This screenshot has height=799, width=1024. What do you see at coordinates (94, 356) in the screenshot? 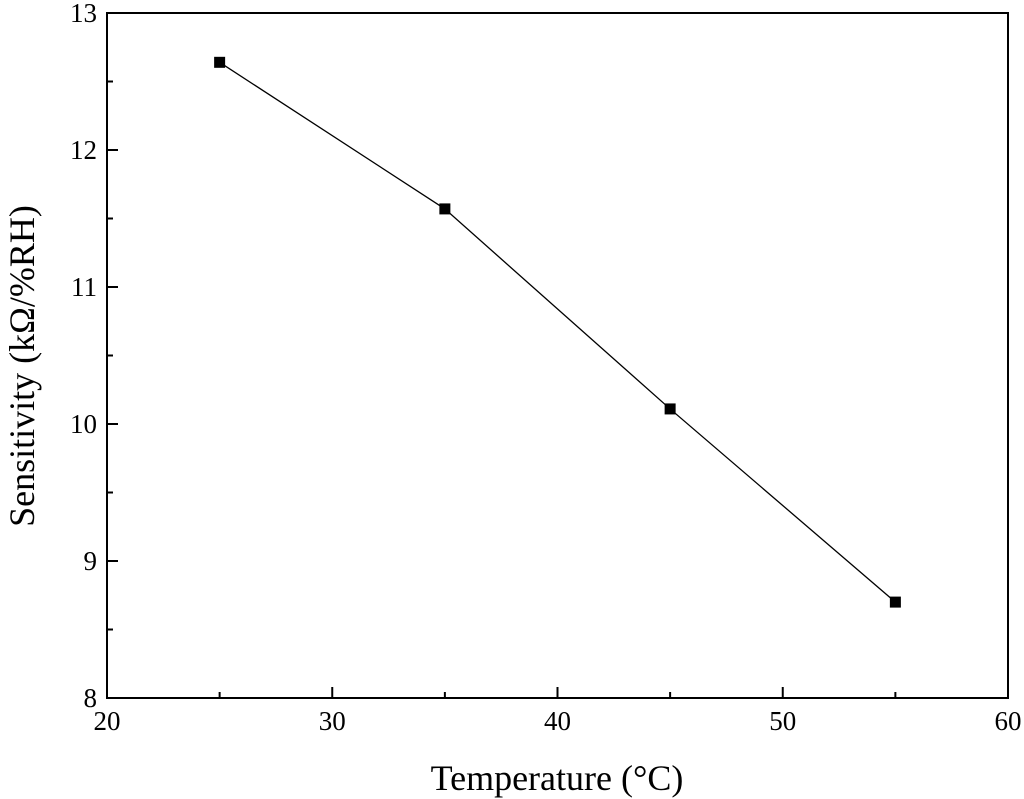
I see `y-axis-ticks: 8 9 10 11 12 13` at bounding box center [94, 356].